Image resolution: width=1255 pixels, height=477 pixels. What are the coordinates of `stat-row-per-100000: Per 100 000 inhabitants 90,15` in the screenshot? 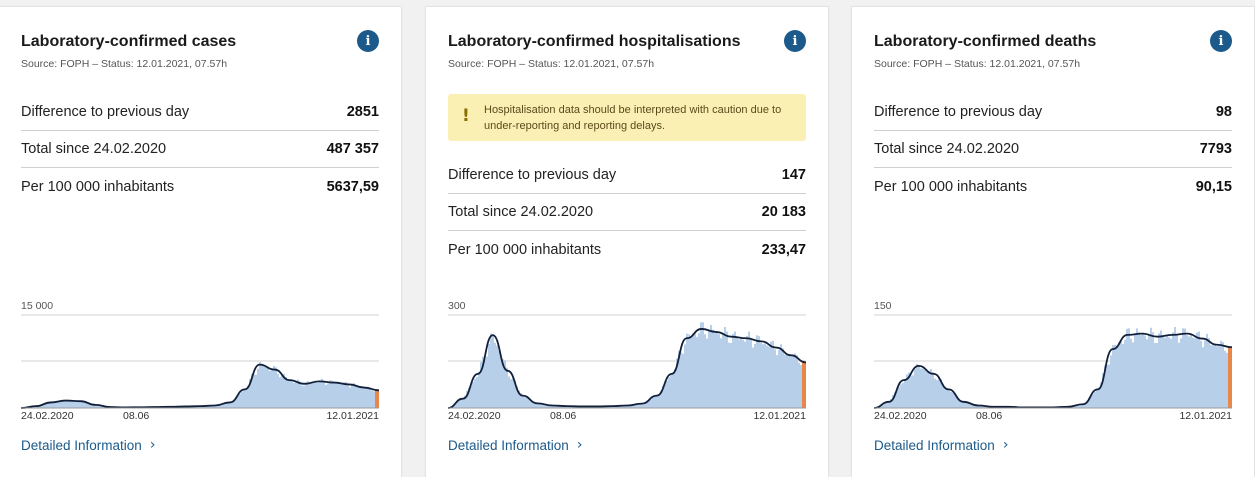 It's located at (1053, 186).